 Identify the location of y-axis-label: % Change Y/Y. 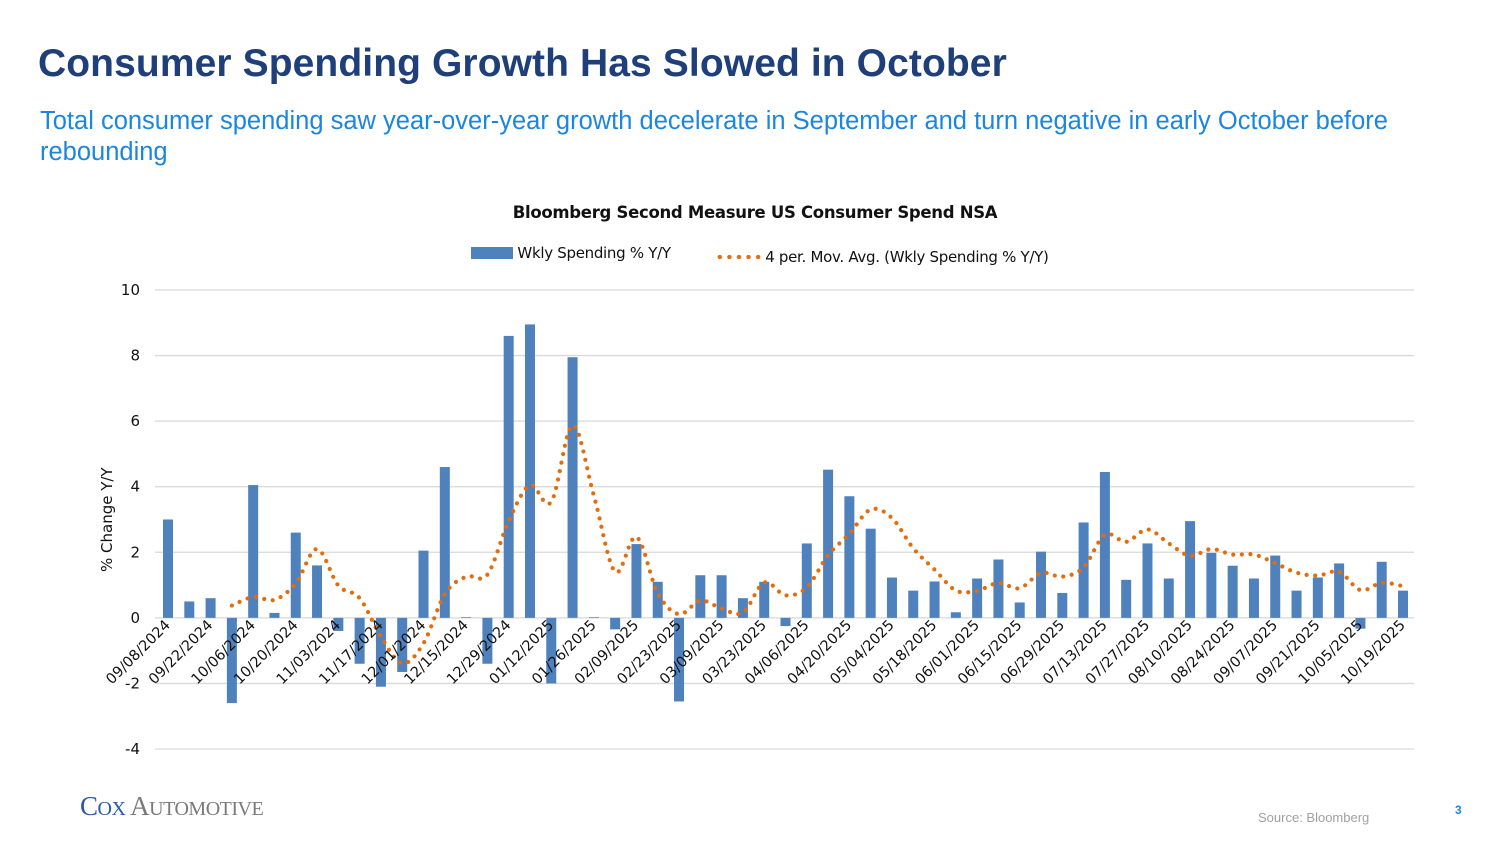
(107, 519).